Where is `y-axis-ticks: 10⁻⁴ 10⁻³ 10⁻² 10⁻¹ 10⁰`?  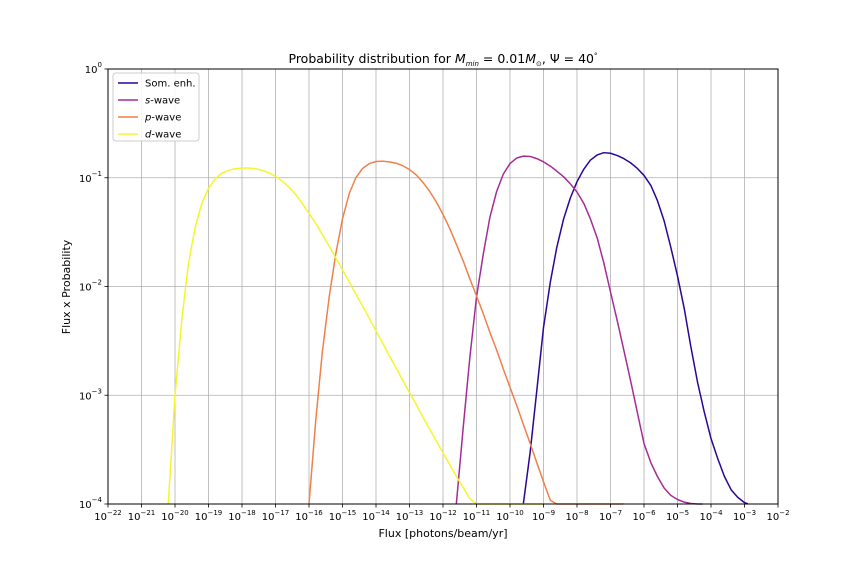 y-axis-ticks: 10⁻⁴ 10⁻³ 10⁻² 10⁻¹ 10⁰ is located at coordinates (93, 286).